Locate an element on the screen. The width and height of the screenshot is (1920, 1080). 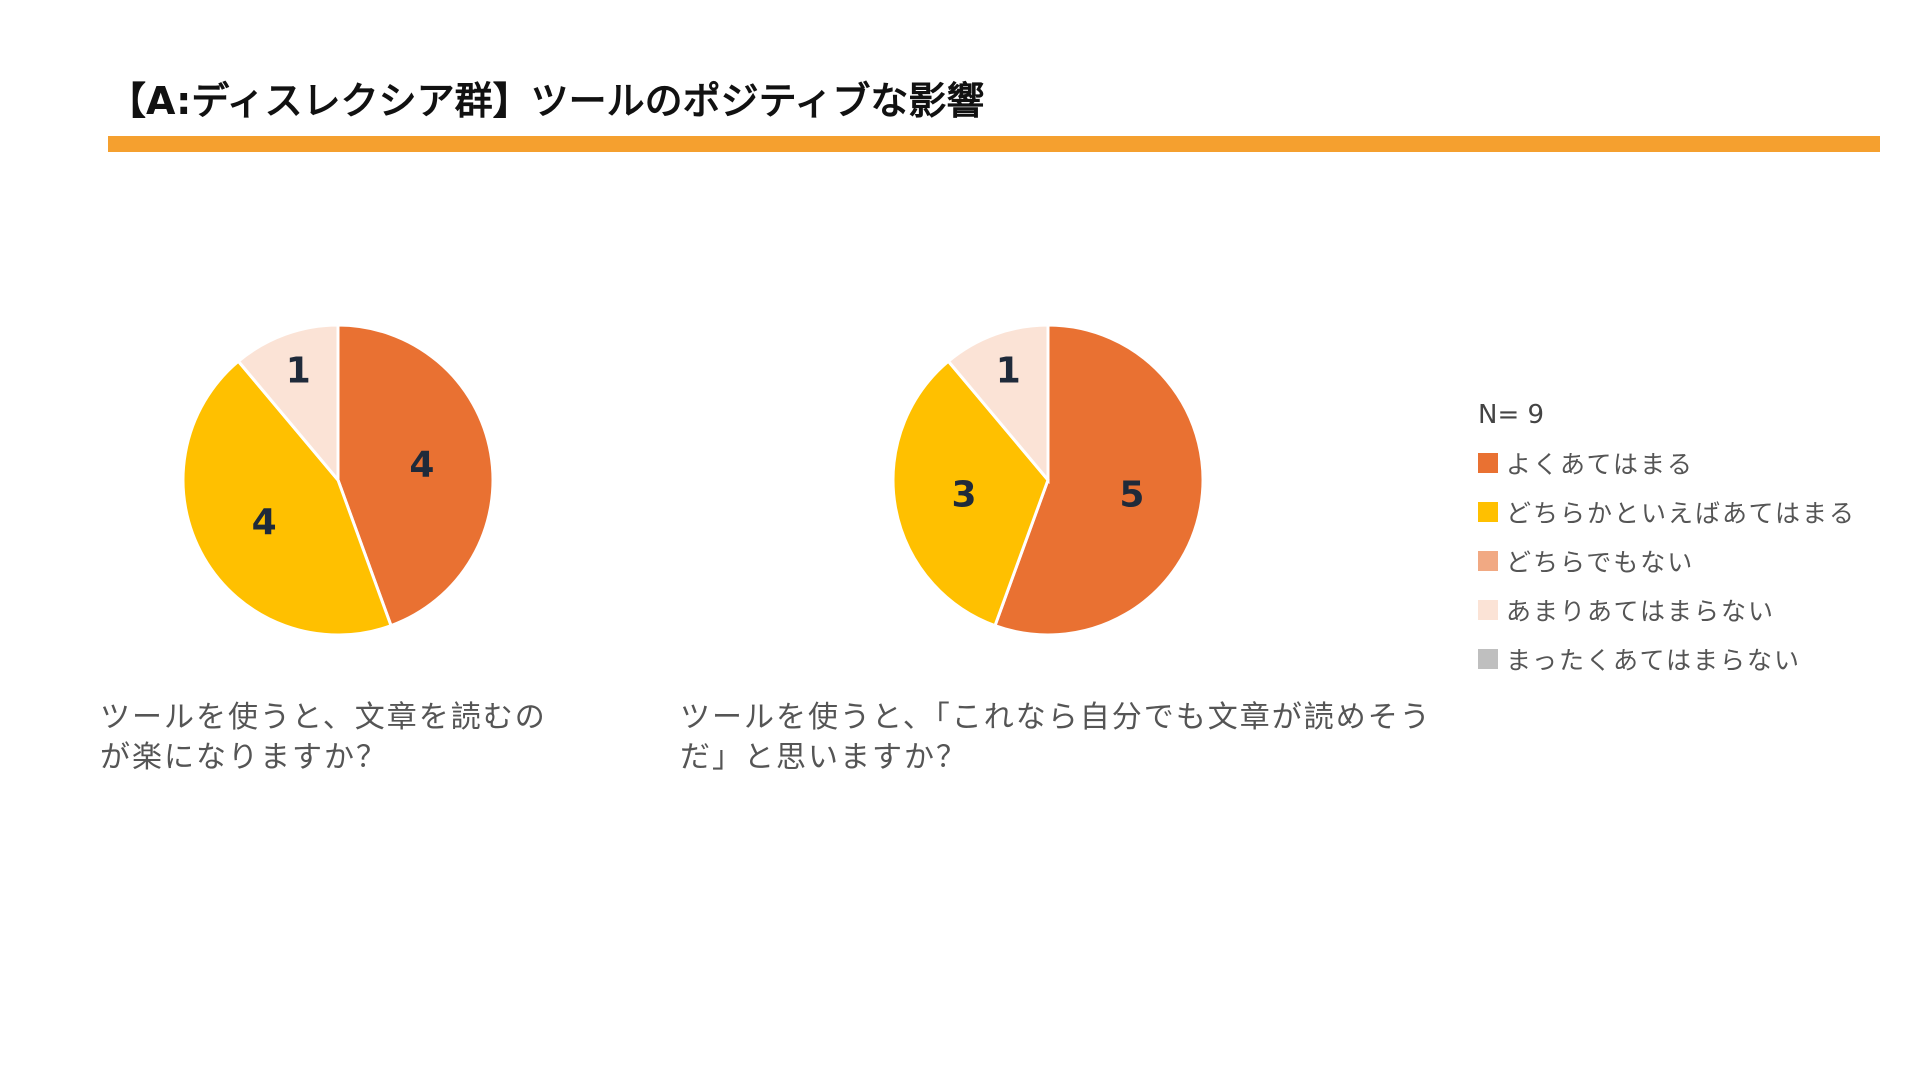
data-label-somewhat-agree: 3 is located at coordinates (964, 494).